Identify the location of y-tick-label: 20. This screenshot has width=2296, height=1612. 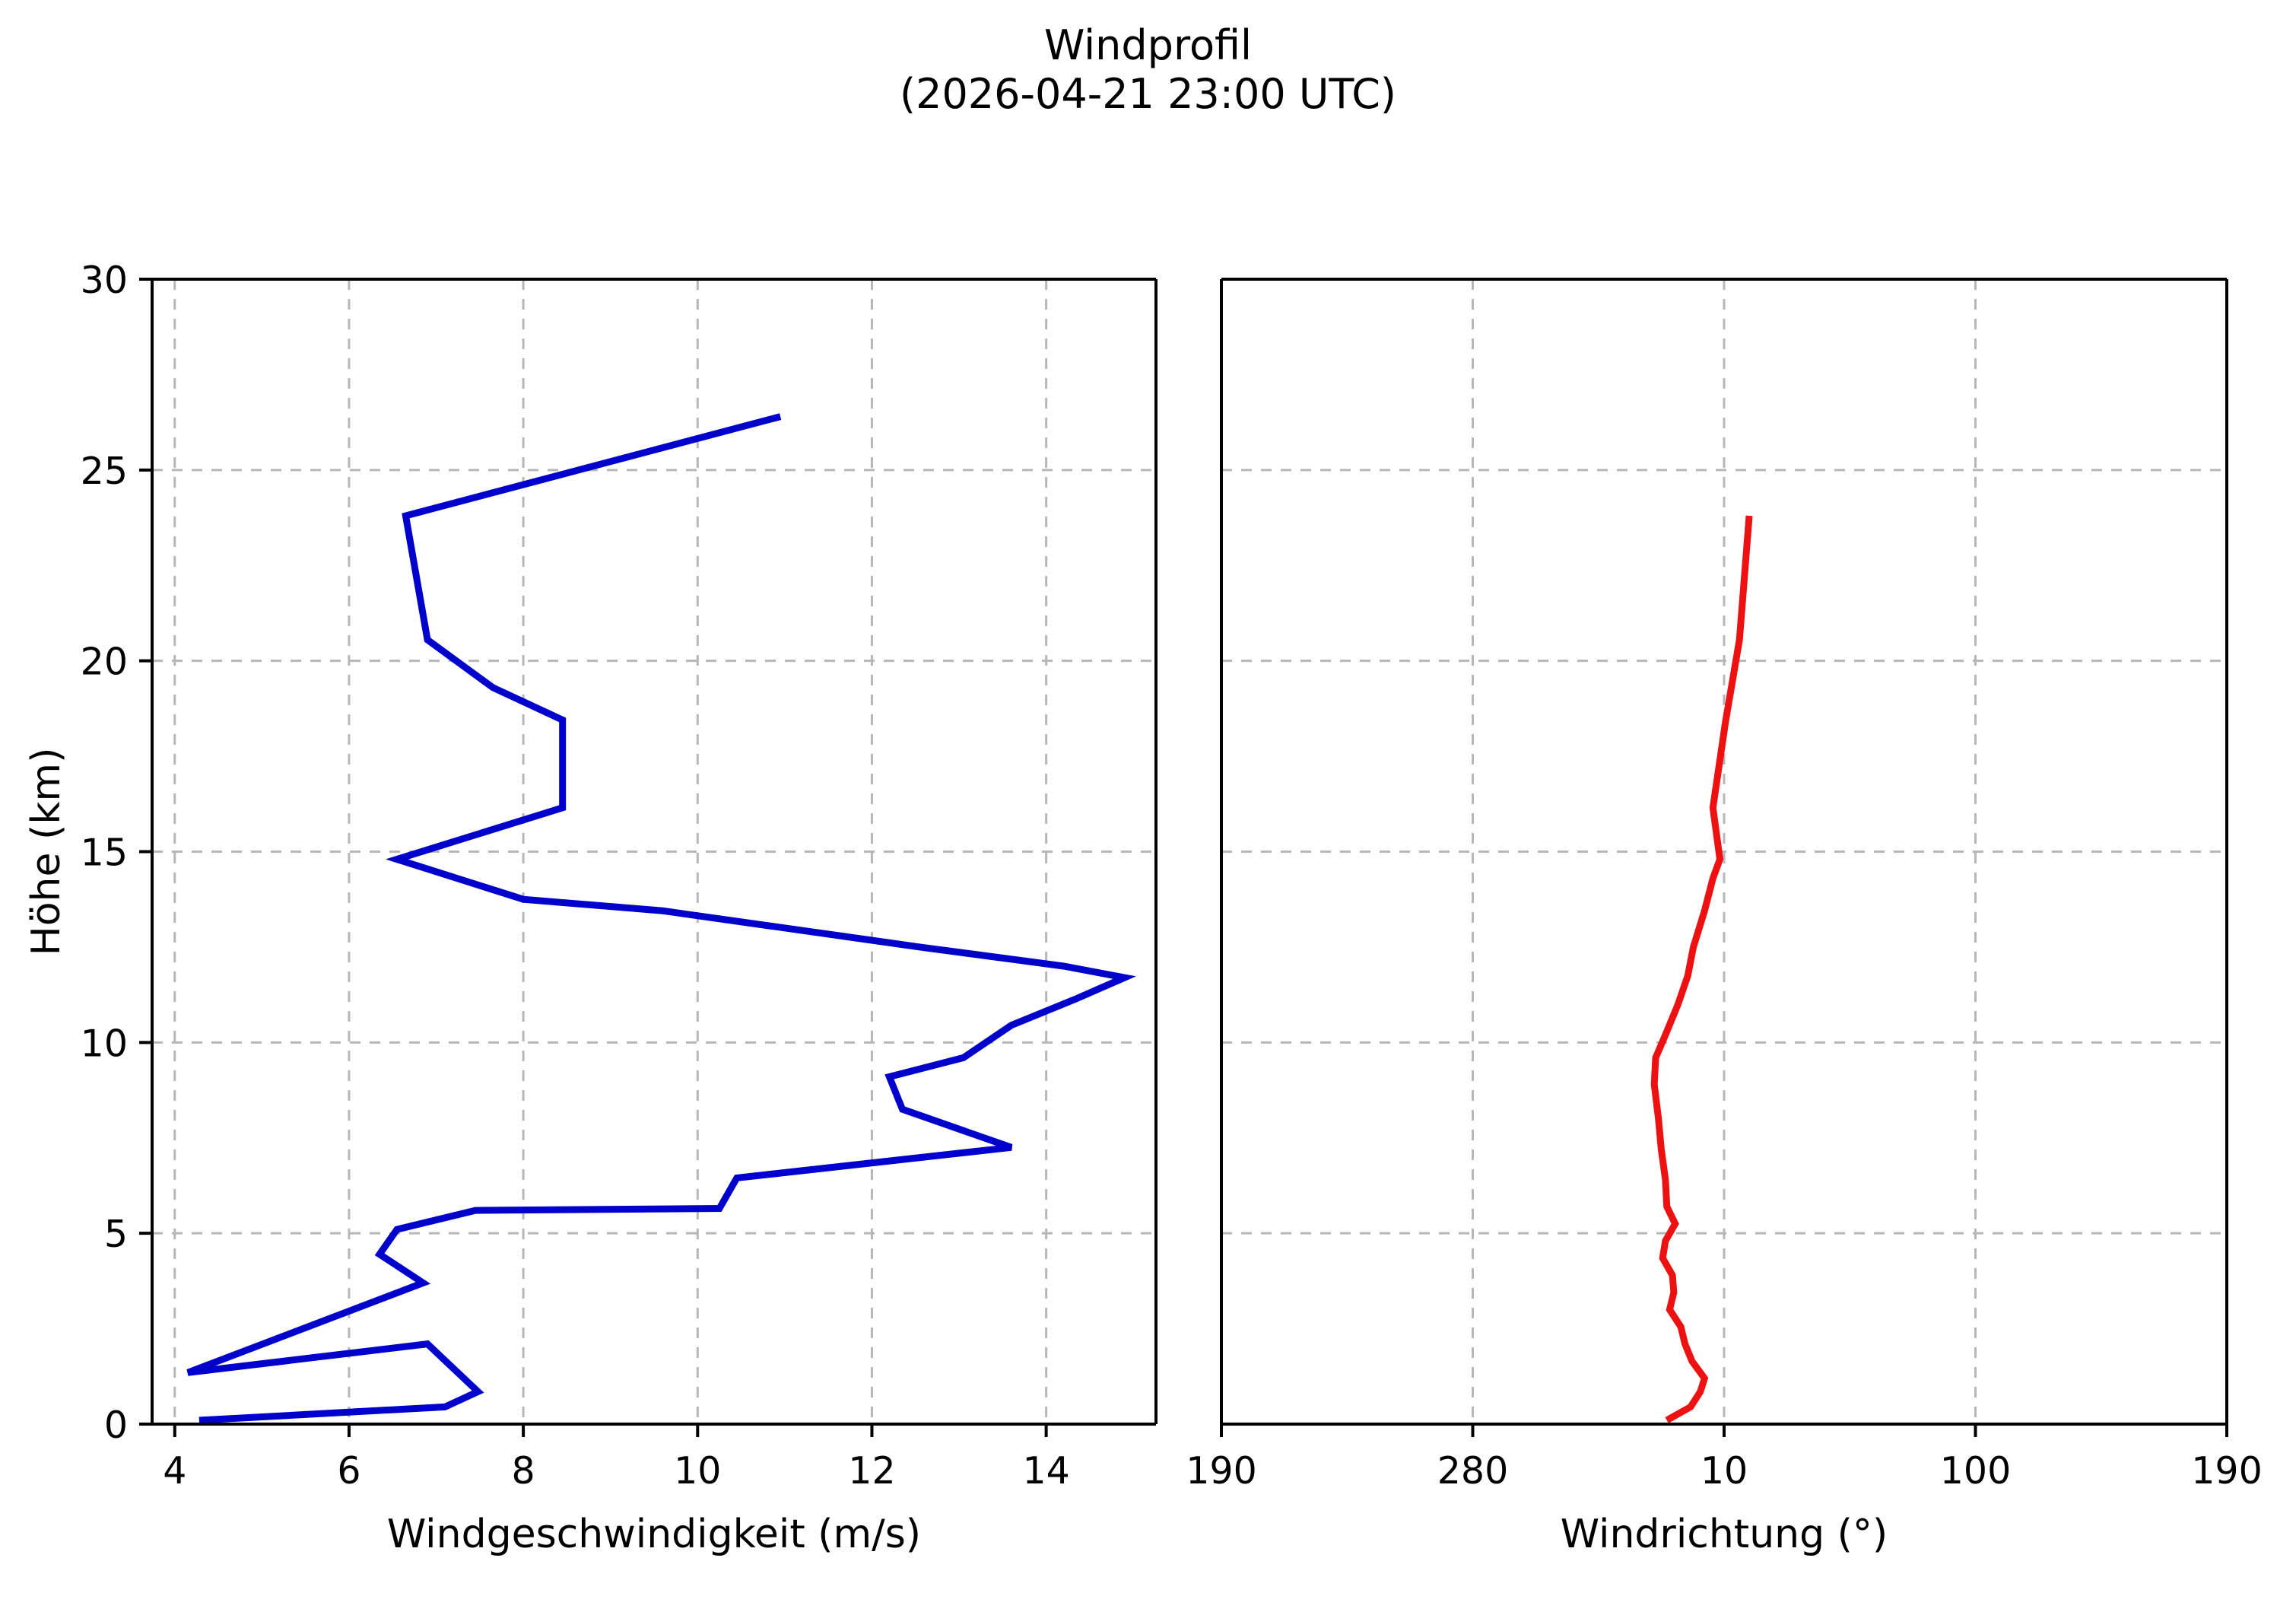
(105, 662).